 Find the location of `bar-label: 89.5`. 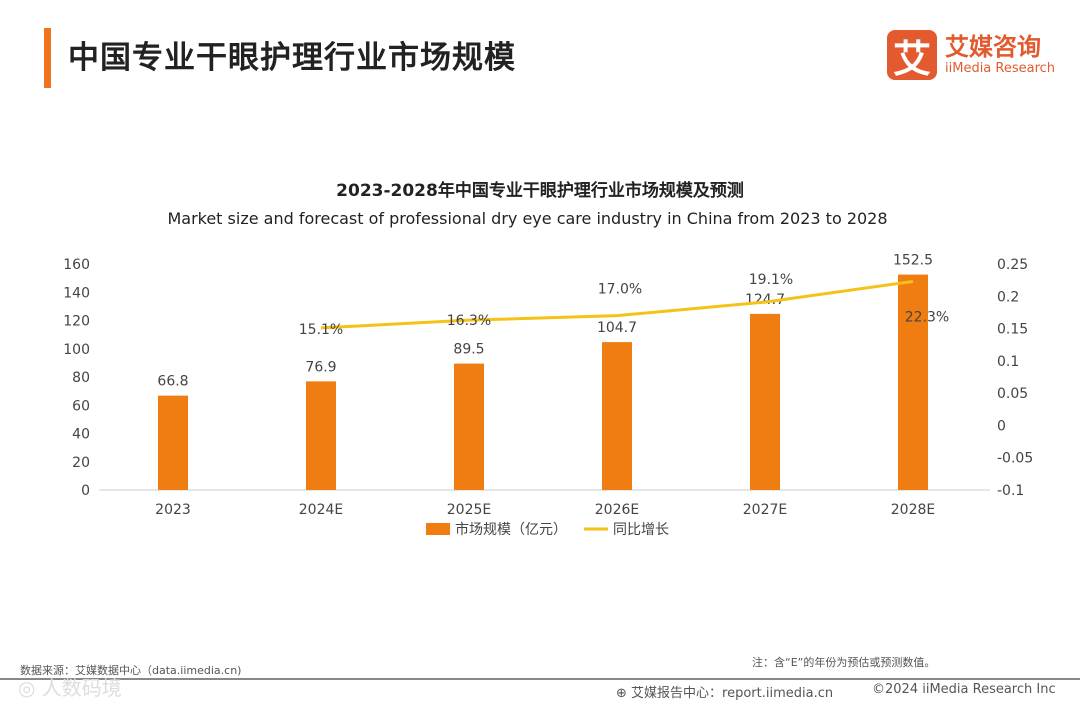

bar-label: 89.5 is located at coordinates (468, 350).